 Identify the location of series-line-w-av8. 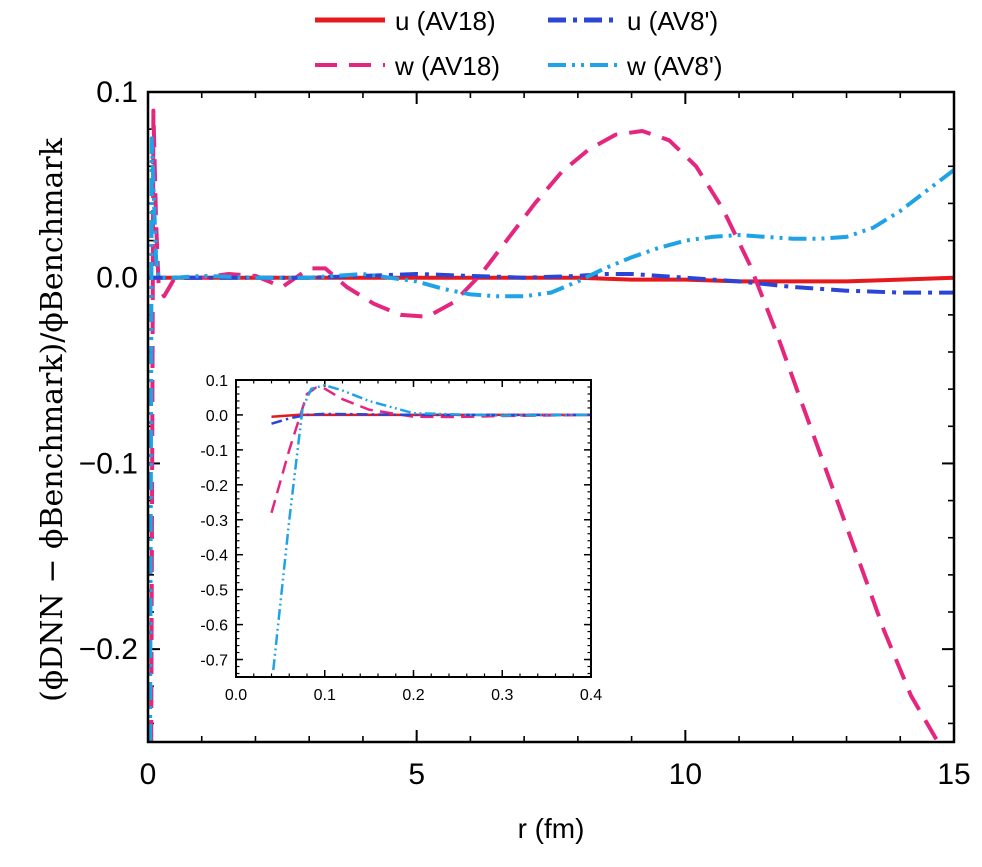
(431, 527).